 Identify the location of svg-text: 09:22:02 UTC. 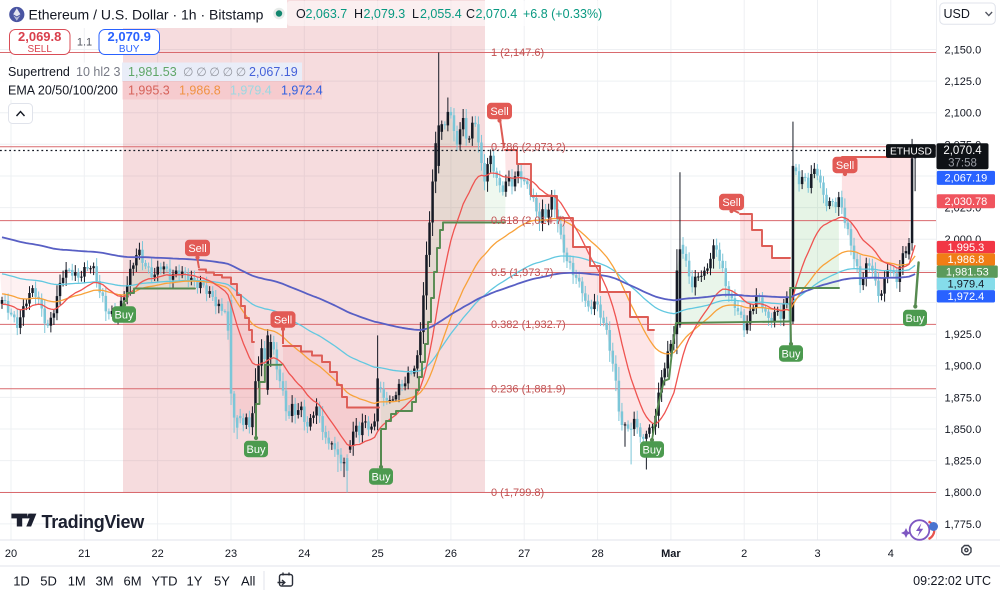
(952, 581).